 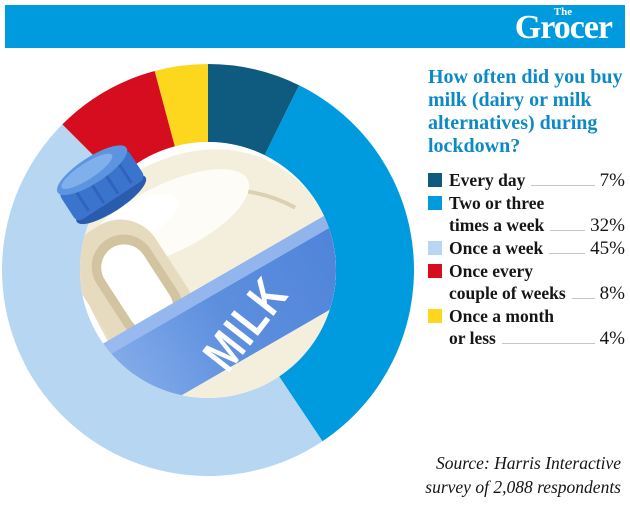 What do you see at coordinates (496, 248) in the screenshot?
I see `legend-label: Once a week` at bounding box center [496, 248].